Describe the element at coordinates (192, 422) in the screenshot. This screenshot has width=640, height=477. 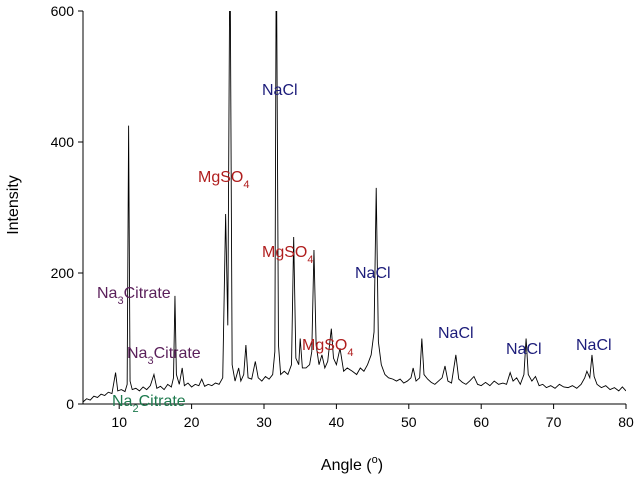
I see `x-tick-label: 20` at that location.